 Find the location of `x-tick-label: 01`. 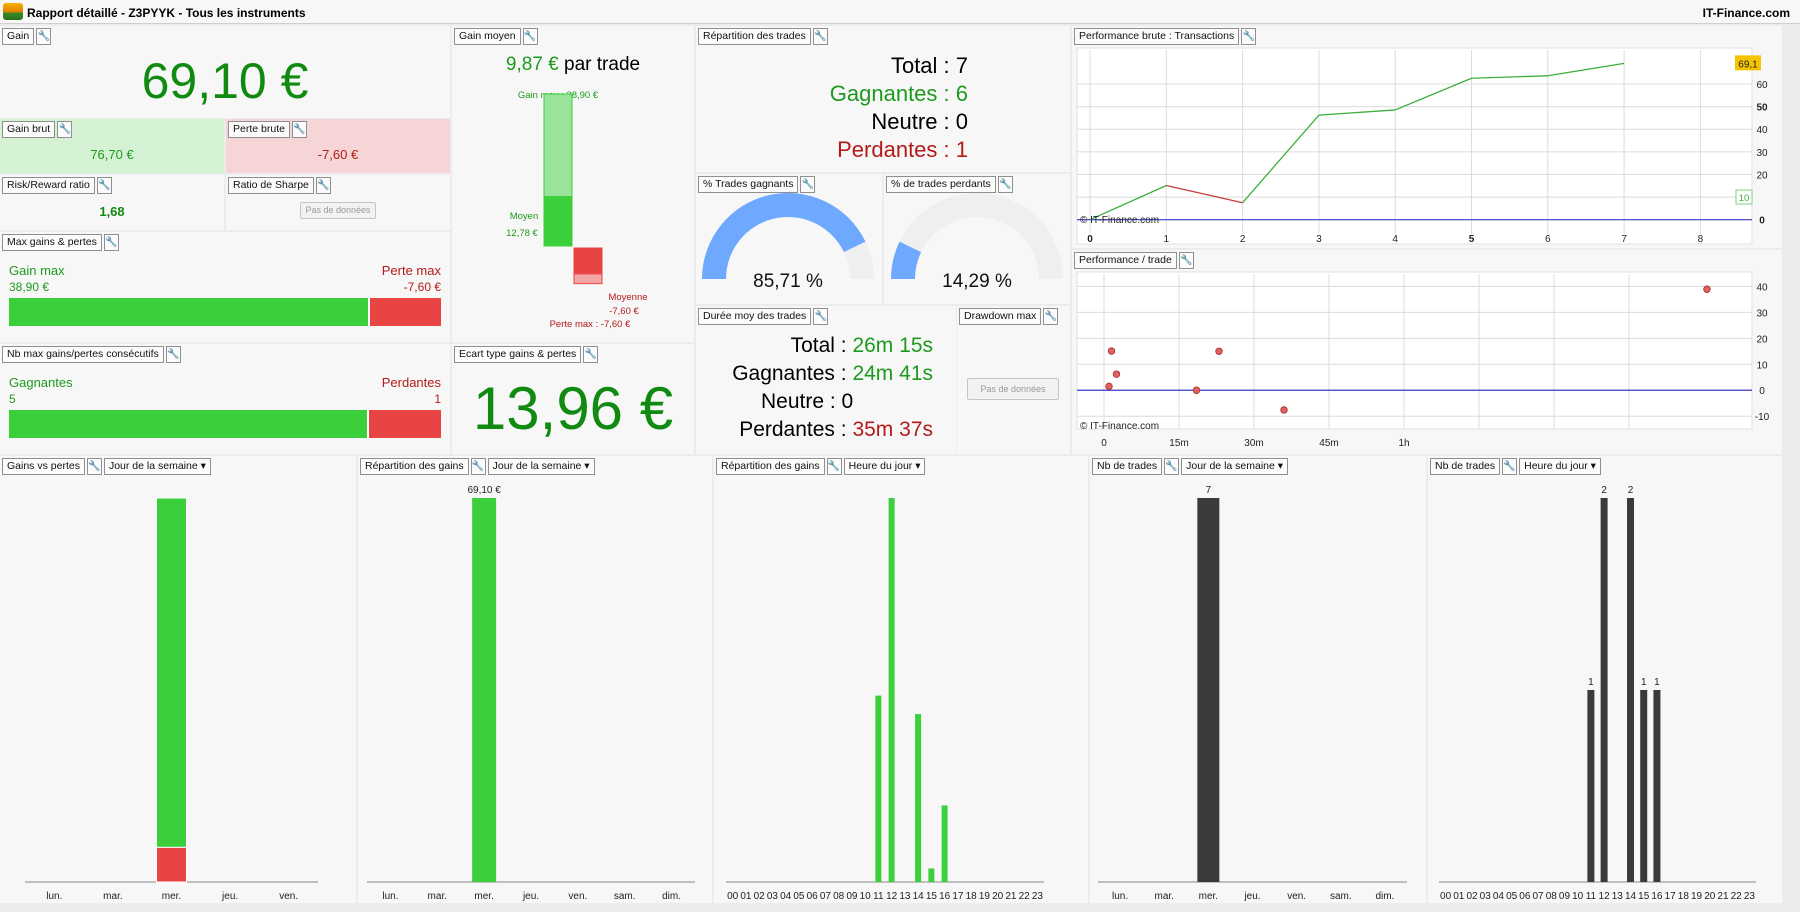

x-tick-label: 01 is located at coordinates (1459, 896).